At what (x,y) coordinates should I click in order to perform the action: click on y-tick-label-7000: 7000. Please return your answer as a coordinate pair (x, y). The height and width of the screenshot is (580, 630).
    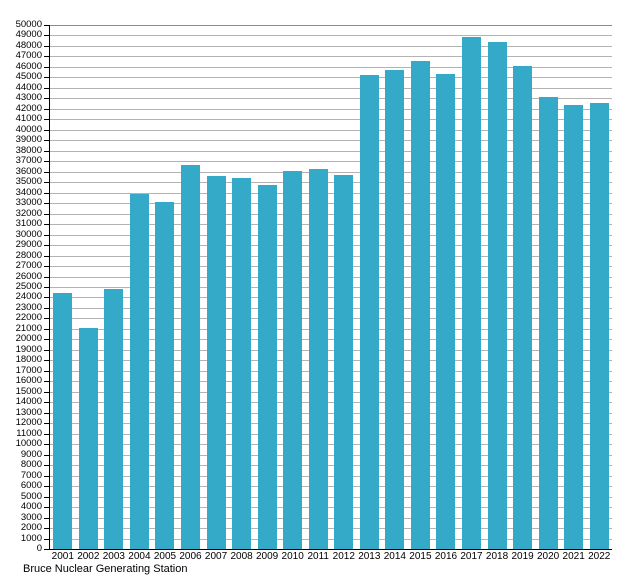
    Looking at the image, I should click on (31, 475).